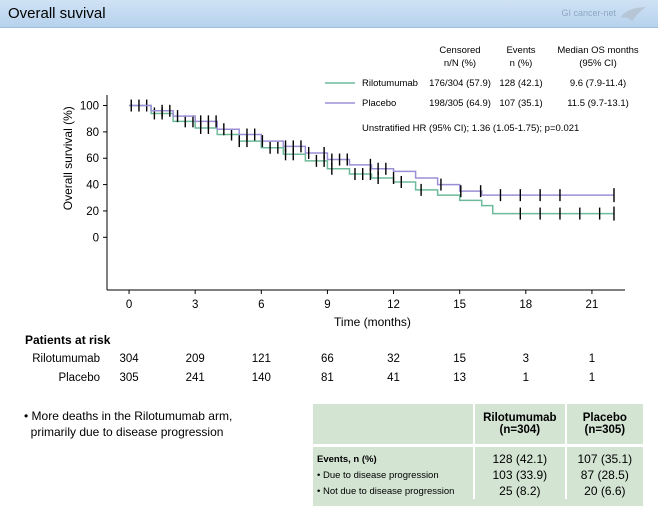 The width and height of the screenshot is (658, 521). I want to click on page-title: Overall suvival, so click(57, 13).